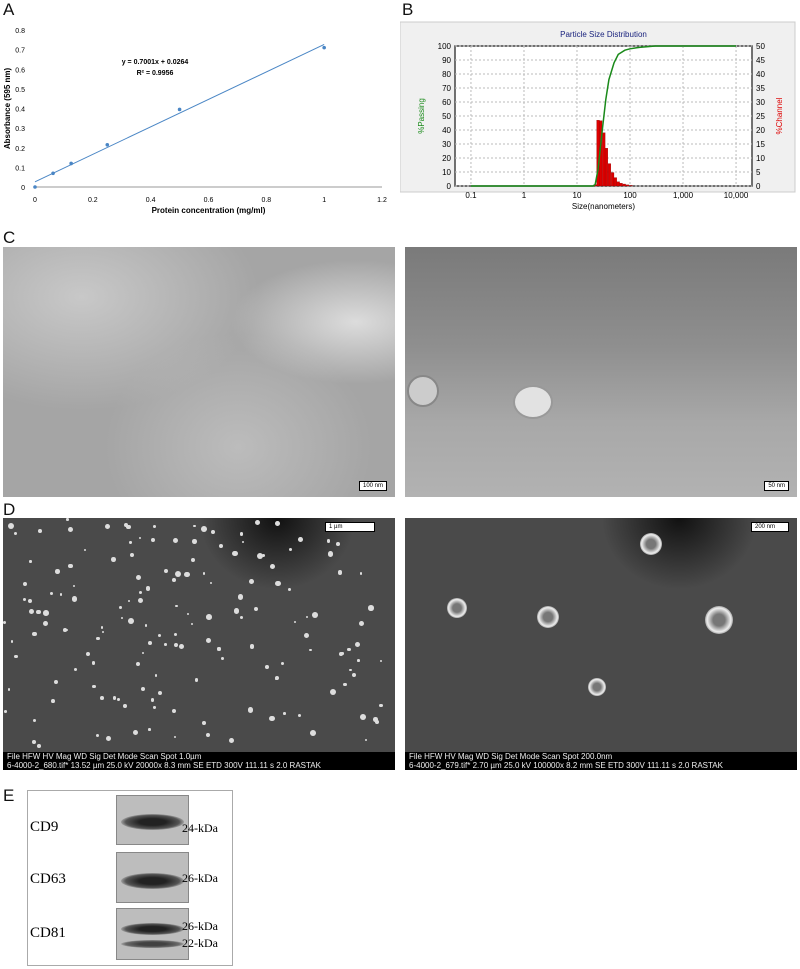 The image size is (800, 969). Describe the element at coordinates (408, 9) in the screenshot. I see `panel-label-b: B` at that location.